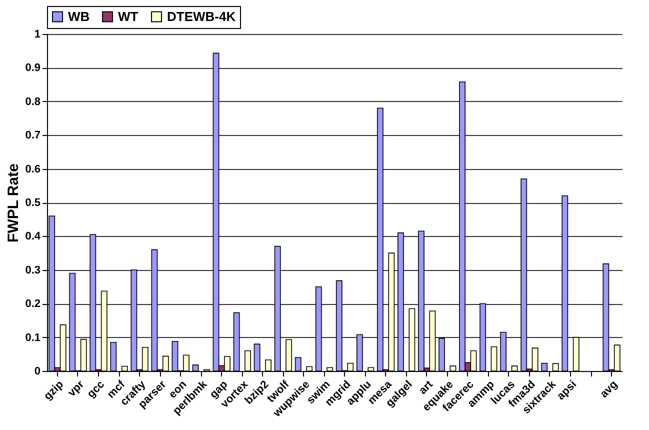 This screenshot has height=430, width=649. Describe the element at coordinates (32, 102) in the screenshot. I see `y-tick-label: 0.8` at that location.